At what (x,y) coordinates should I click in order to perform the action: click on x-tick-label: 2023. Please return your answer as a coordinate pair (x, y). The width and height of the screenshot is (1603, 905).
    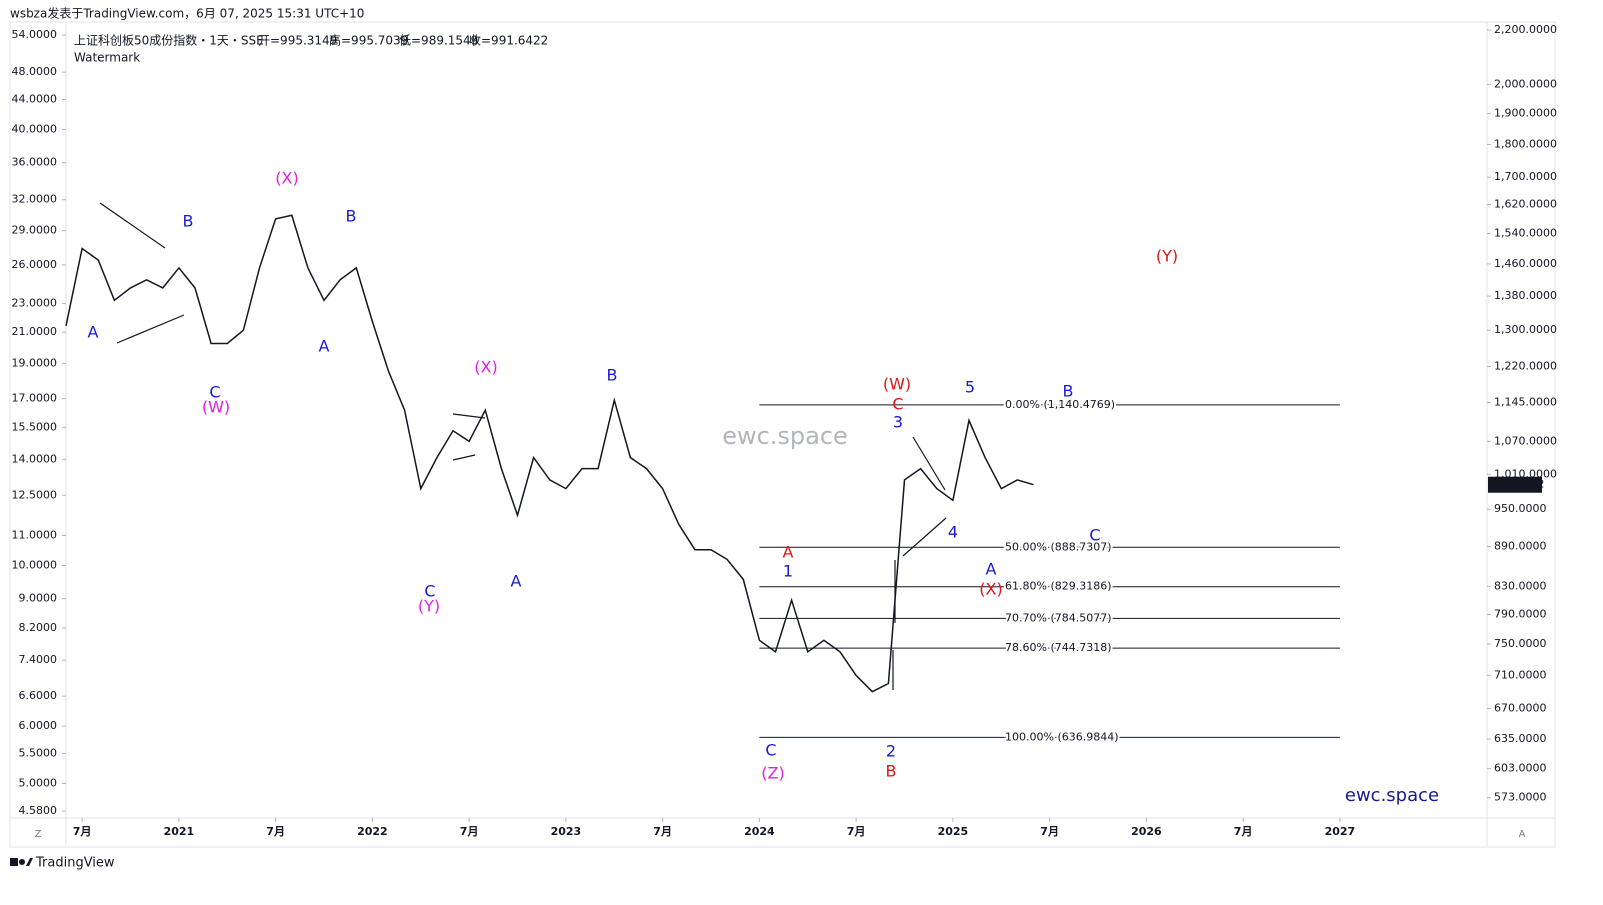
    Looking at the image, I should click on (566, 831).